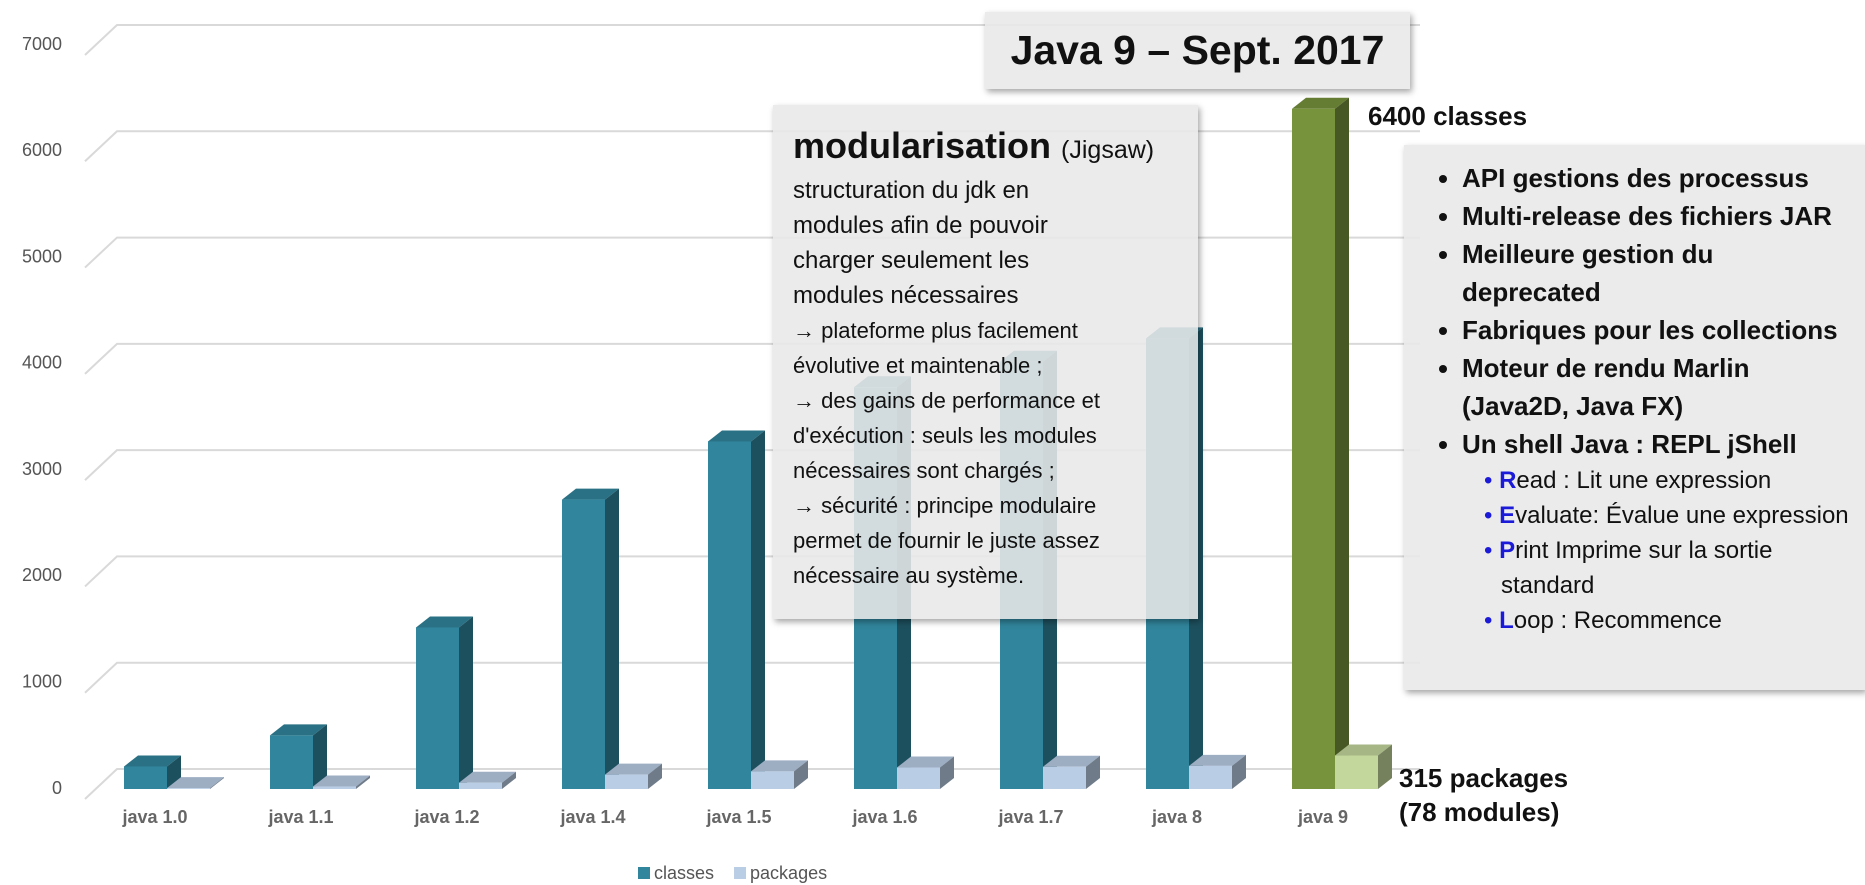 Image resolution: width=1865 pixels, height=885 pixels. Describe the element at coordinates (920, 225) in the screenshot. I see `mod-line: modules afin de pouvoir` at that location.